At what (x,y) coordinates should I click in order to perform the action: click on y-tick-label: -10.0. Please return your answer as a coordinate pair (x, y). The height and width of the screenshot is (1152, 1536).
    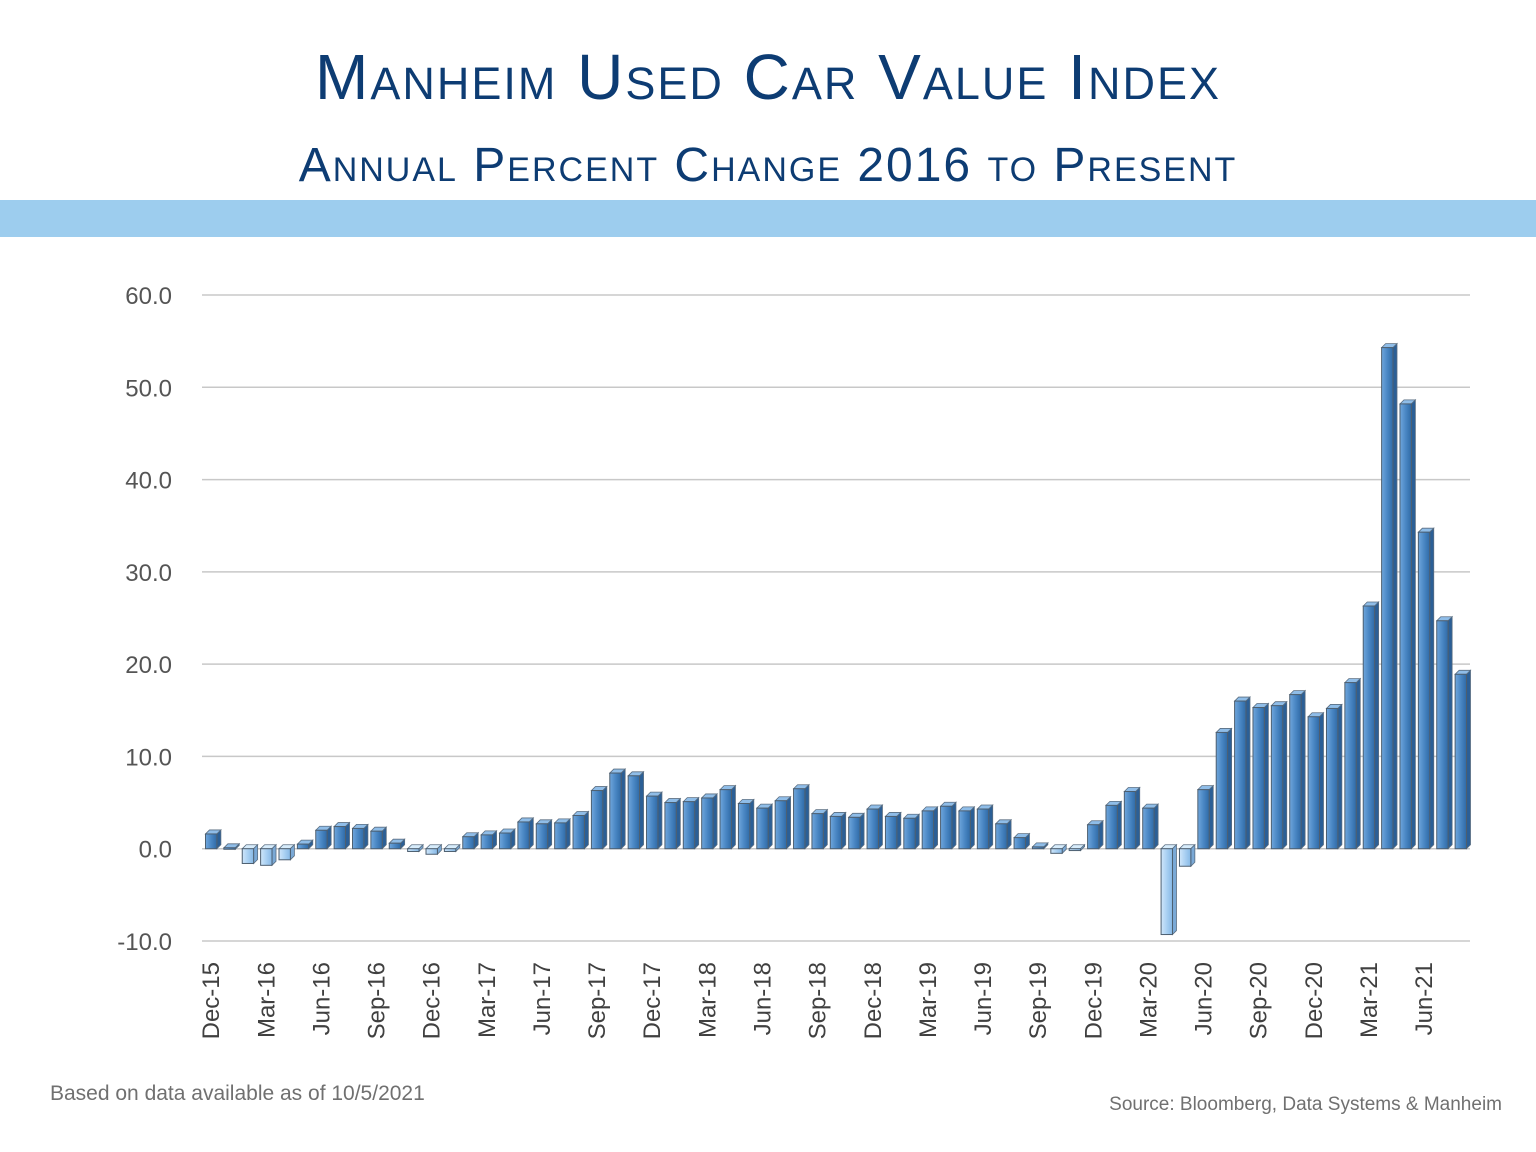
    Looking at the image, I should click on (144, 942).